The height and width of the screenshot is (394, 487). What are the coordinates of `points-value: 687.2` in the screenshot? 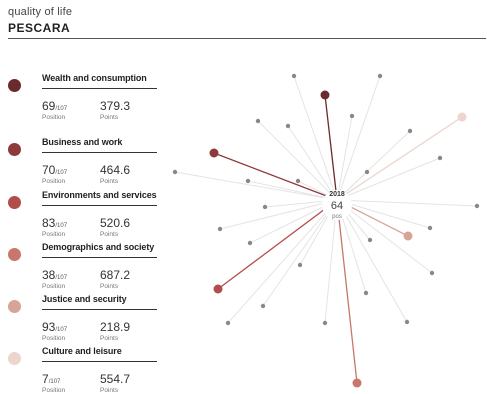 It's located at (115, 275).